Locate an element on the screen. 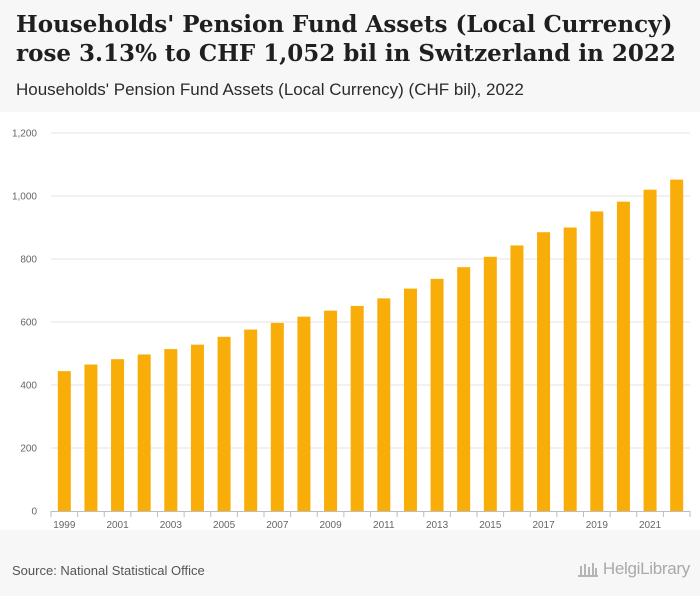  bar-2016 is located at coordinates (517, 378).